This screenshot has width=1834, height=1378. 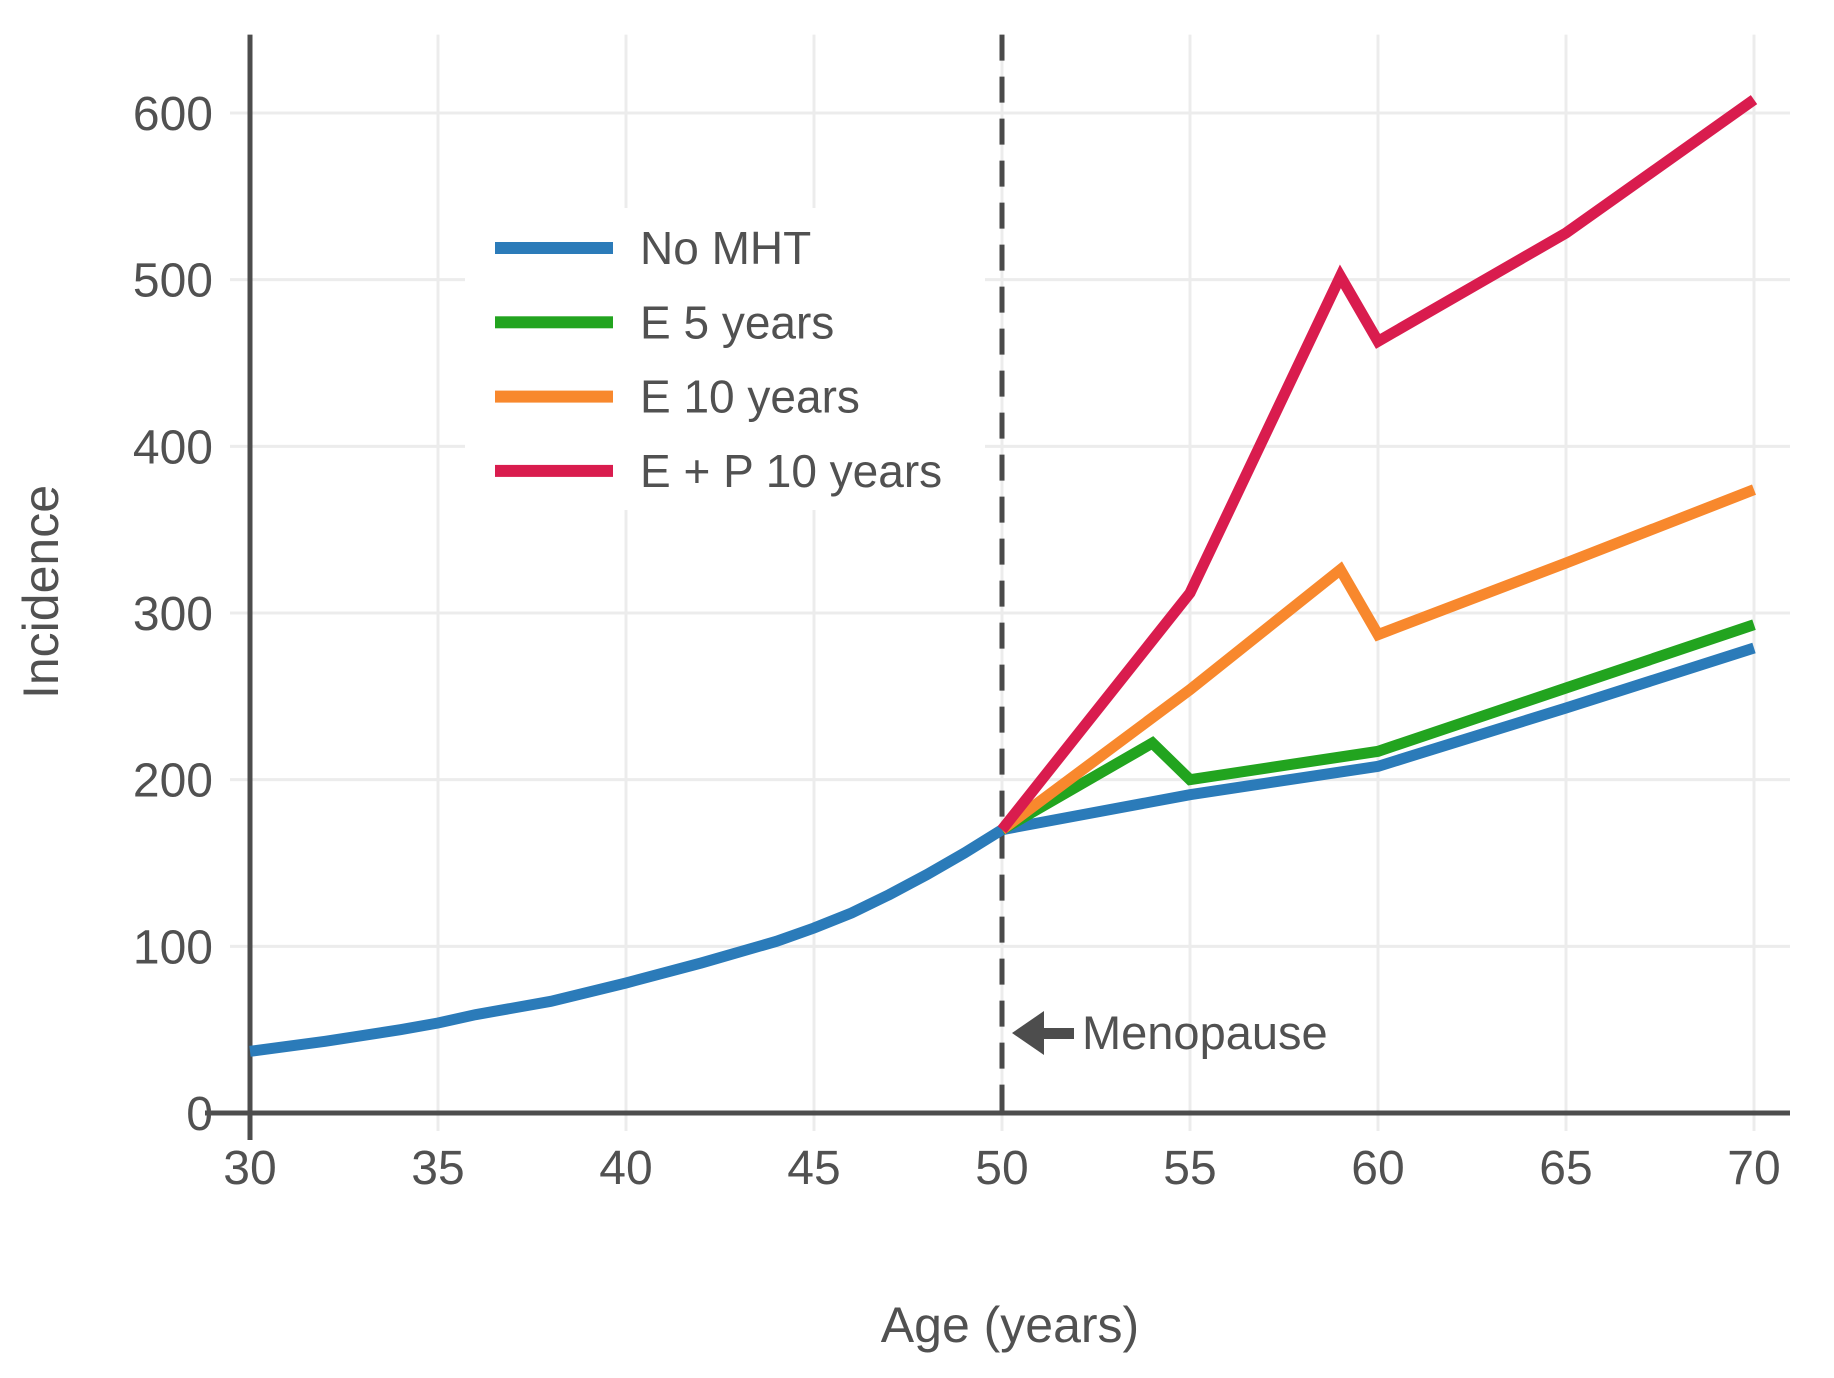 I want to click on legend-label-e-10-years: E 10 years, so click(x=750, y=397).